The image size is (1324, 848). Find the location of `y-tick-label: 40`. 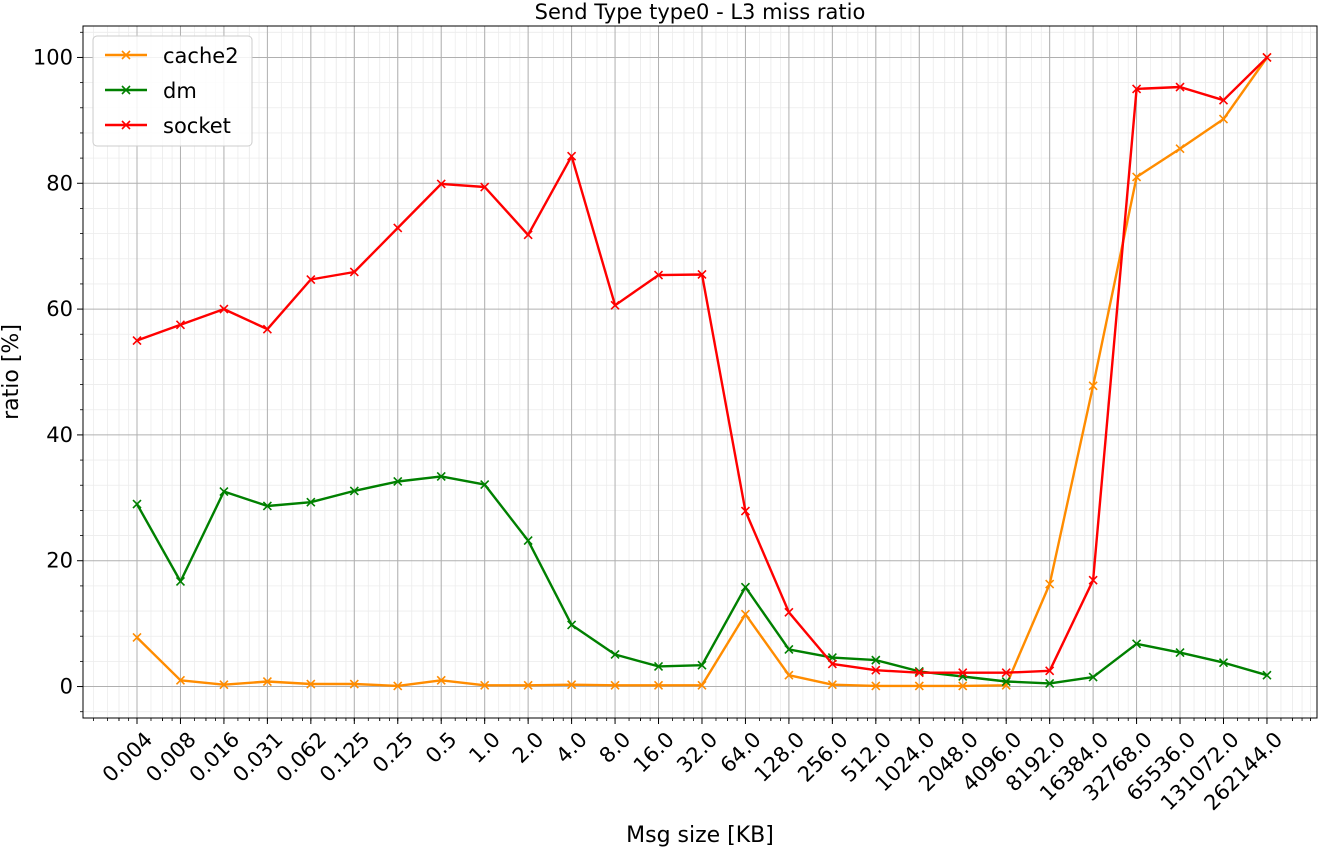

y-tick-label: 40 is located at coordinates (59, 435).